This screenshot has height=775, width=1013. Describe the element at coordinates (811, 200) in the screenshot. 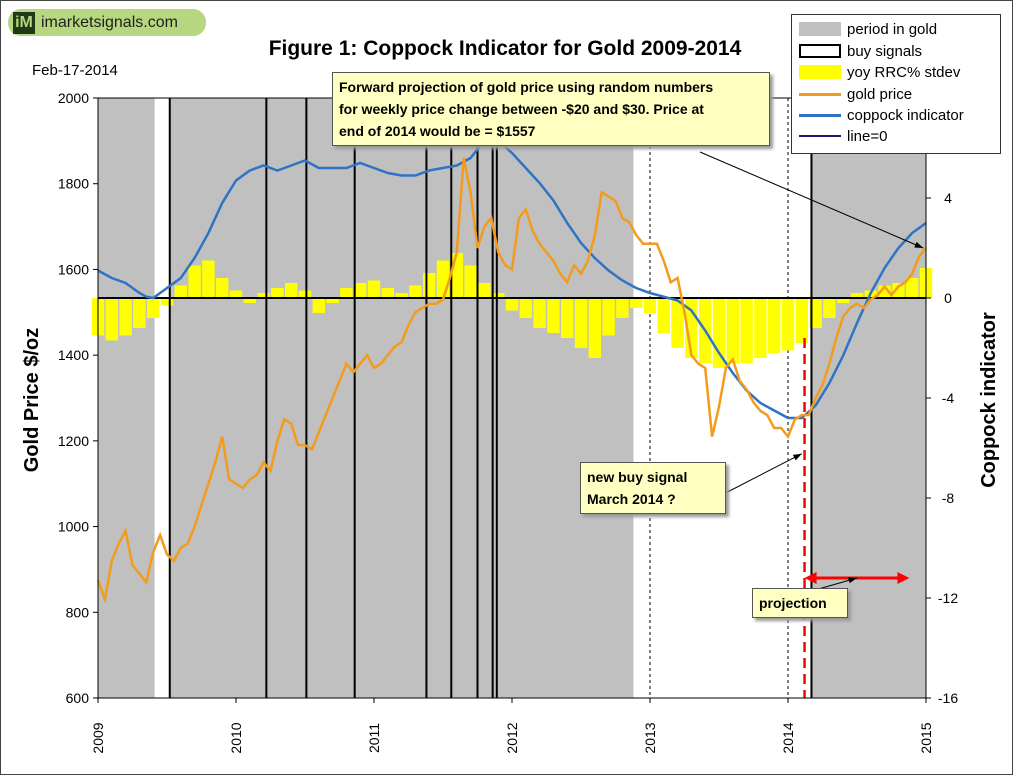

I see `forward-callout-arrow` at that location.